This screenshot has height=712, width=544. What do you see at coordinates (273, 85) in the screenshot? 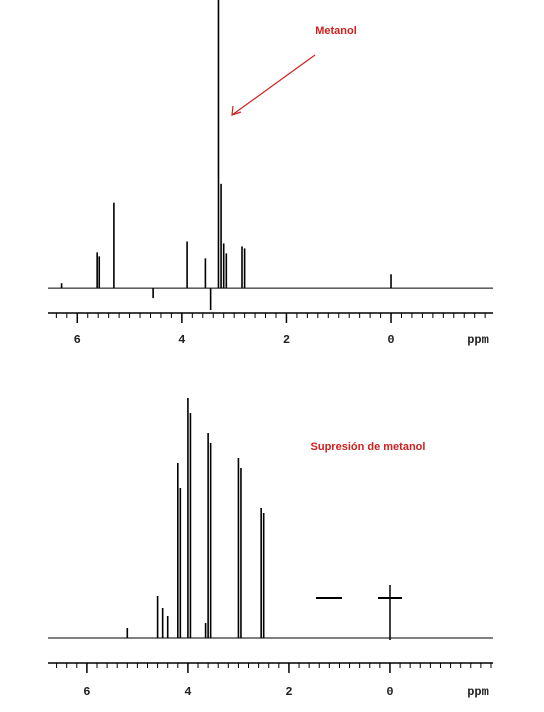
I see `arrow` at bounding box center [273, 85].